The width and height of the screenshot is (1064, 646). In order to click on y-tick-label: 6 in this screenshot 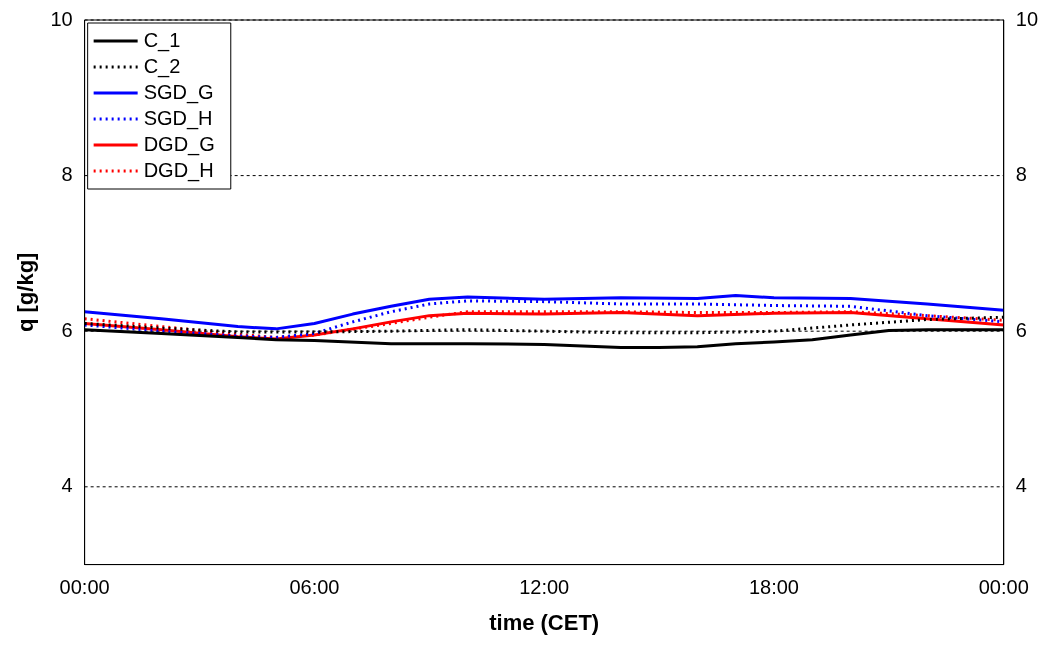, I will do `click(67, 329)`.